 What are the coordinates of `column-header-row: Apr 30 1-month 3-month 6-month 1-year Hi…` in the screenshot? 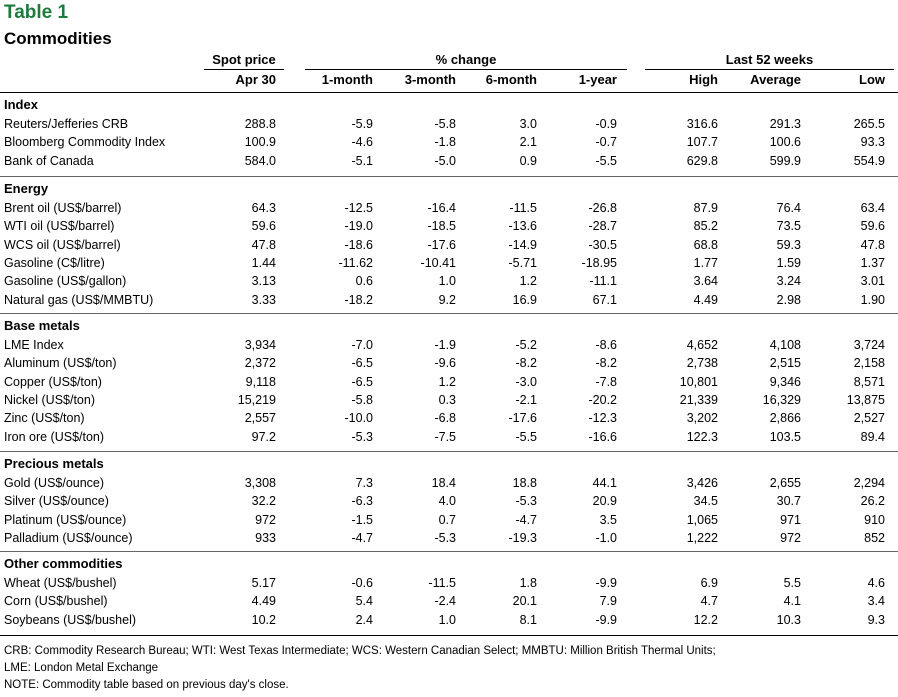 It's located at (449, 80).